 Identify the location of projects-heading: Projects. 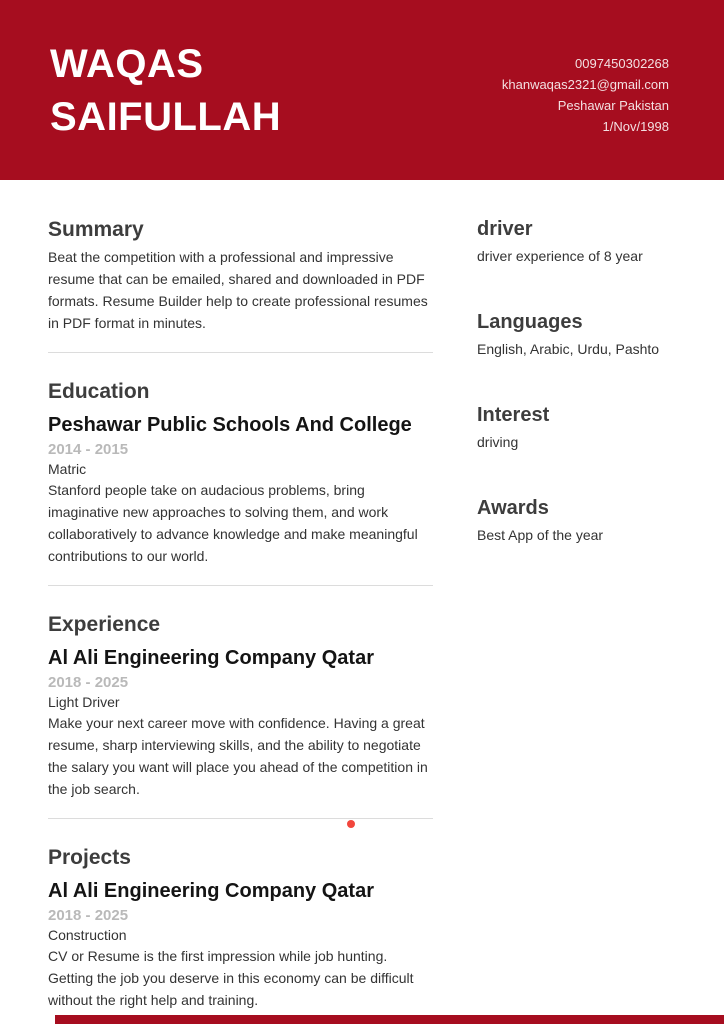
(89, 857).